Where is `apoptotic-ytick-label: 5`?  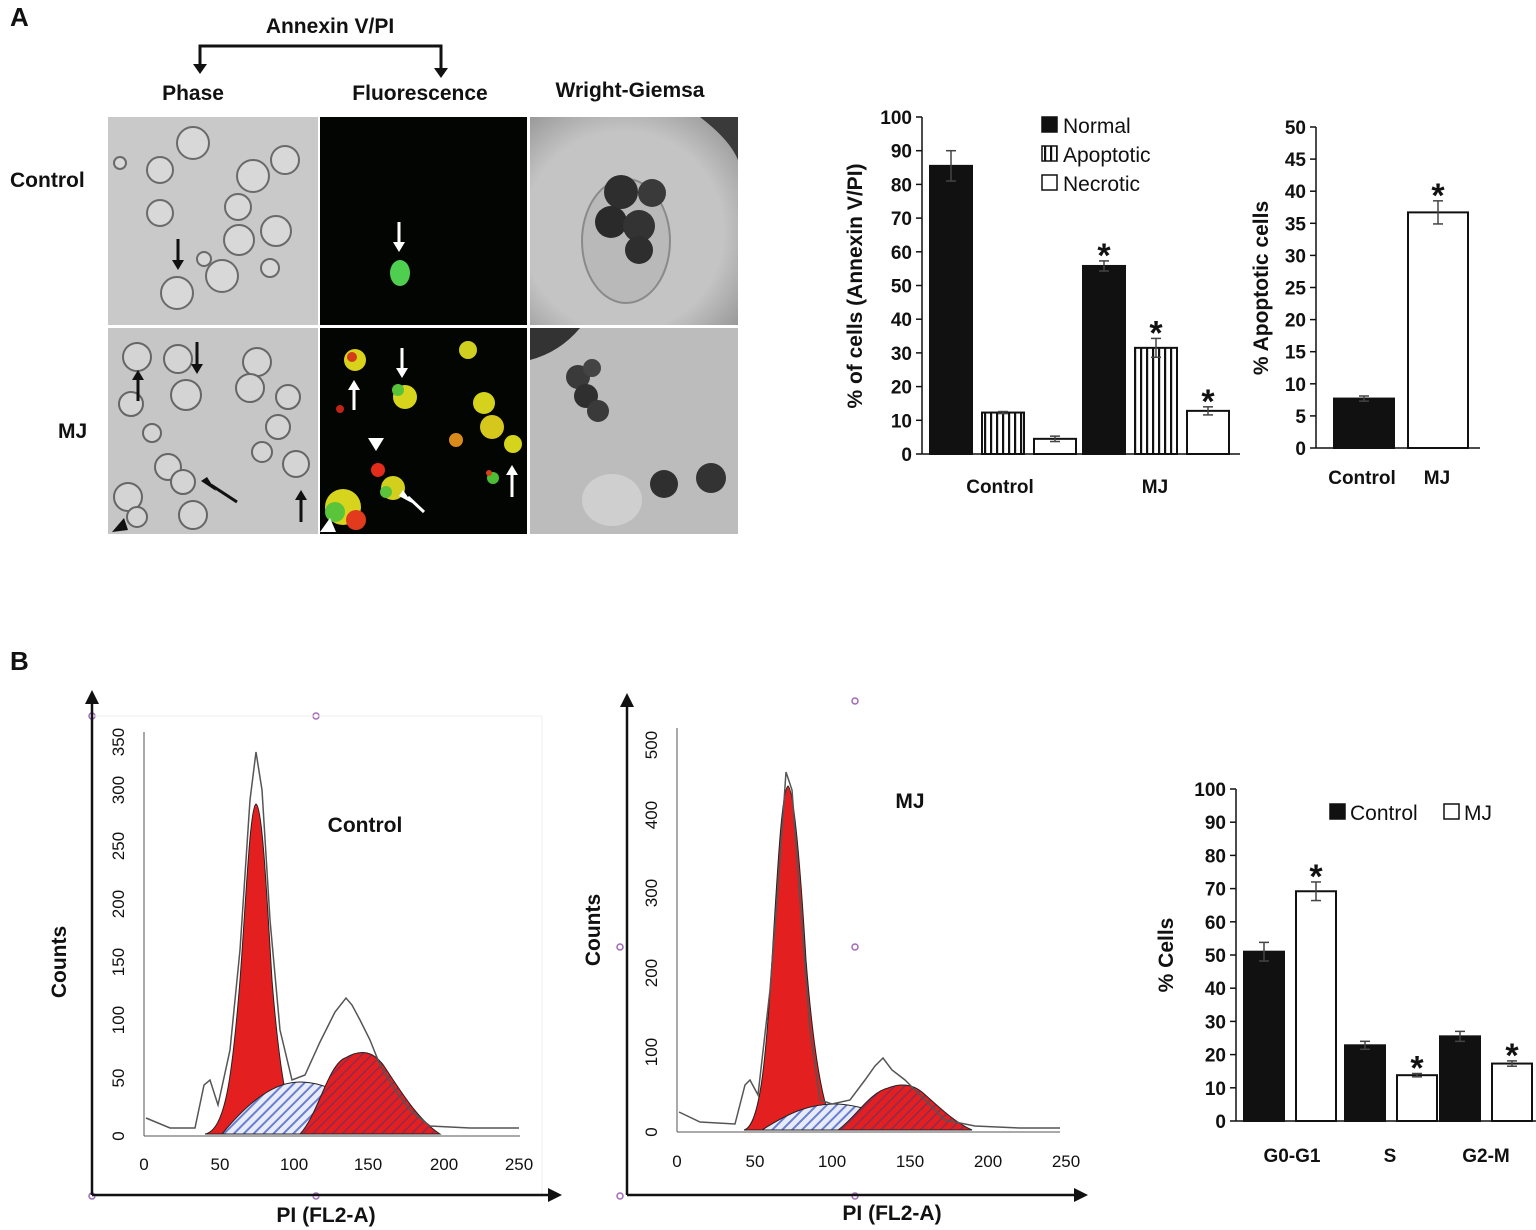
apoptotic-ytick-label: 5 is located at coordinates (1300, 417).